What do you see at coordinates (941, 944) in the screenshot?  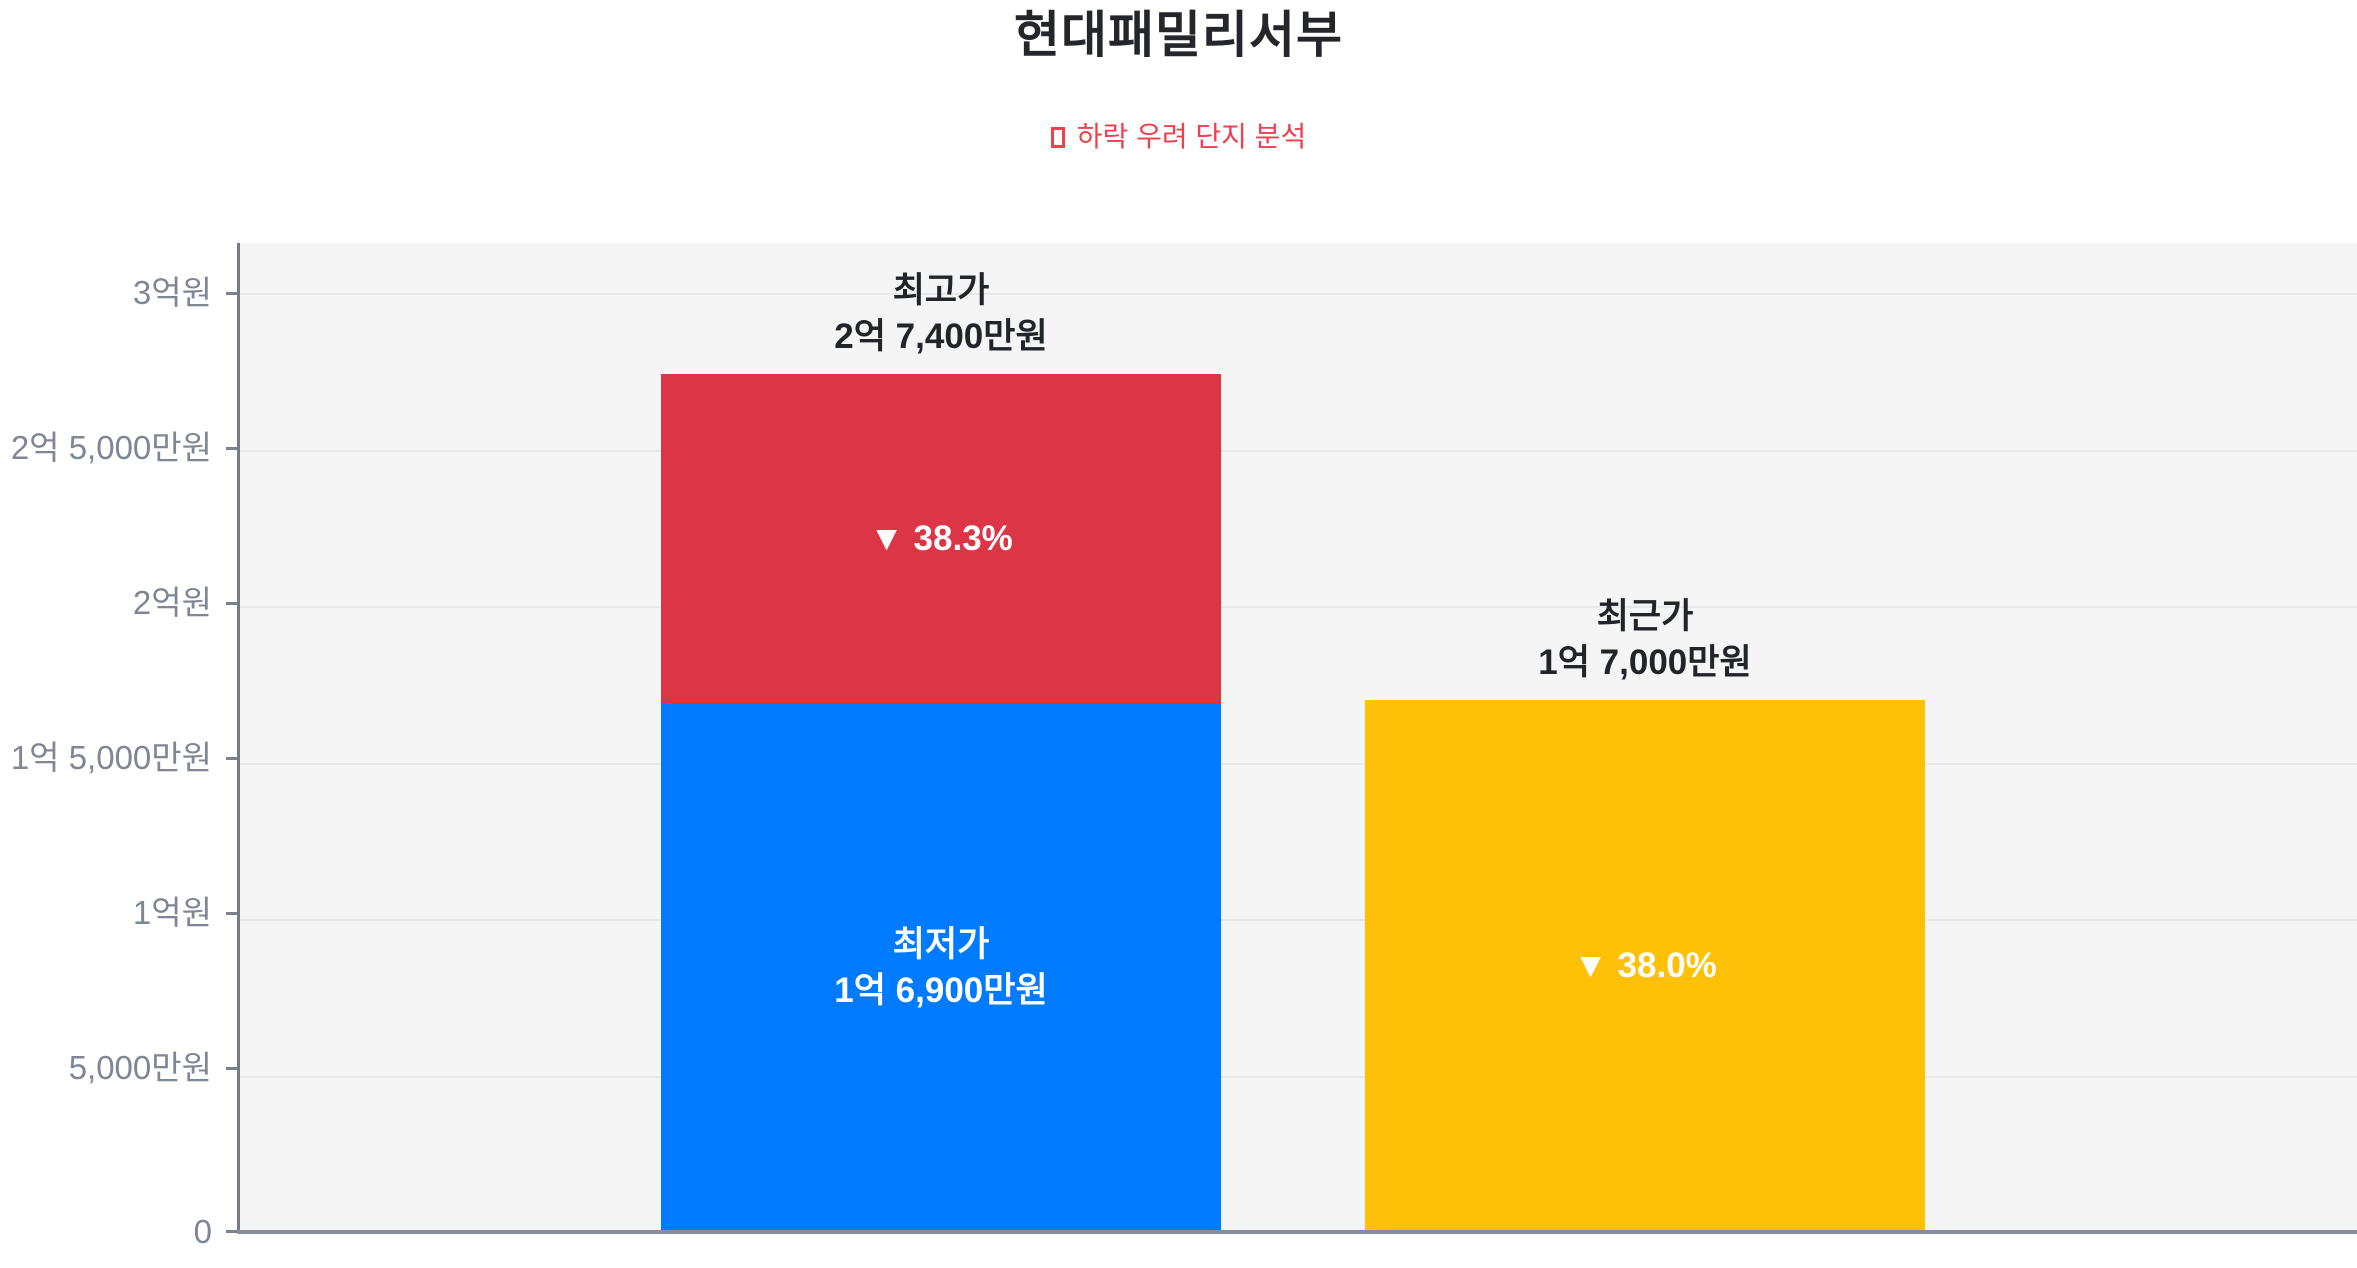 I see `lowest-price-label: 최저가` at bounding box center [941, 944].